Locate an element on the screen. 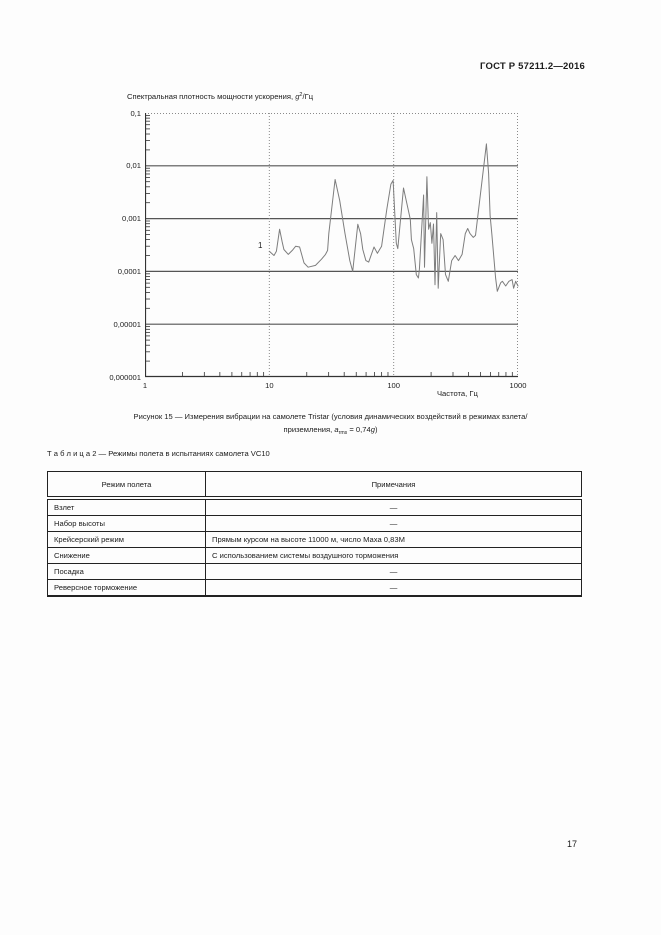  caption-g-var: g is located at coordinates (372, 429).